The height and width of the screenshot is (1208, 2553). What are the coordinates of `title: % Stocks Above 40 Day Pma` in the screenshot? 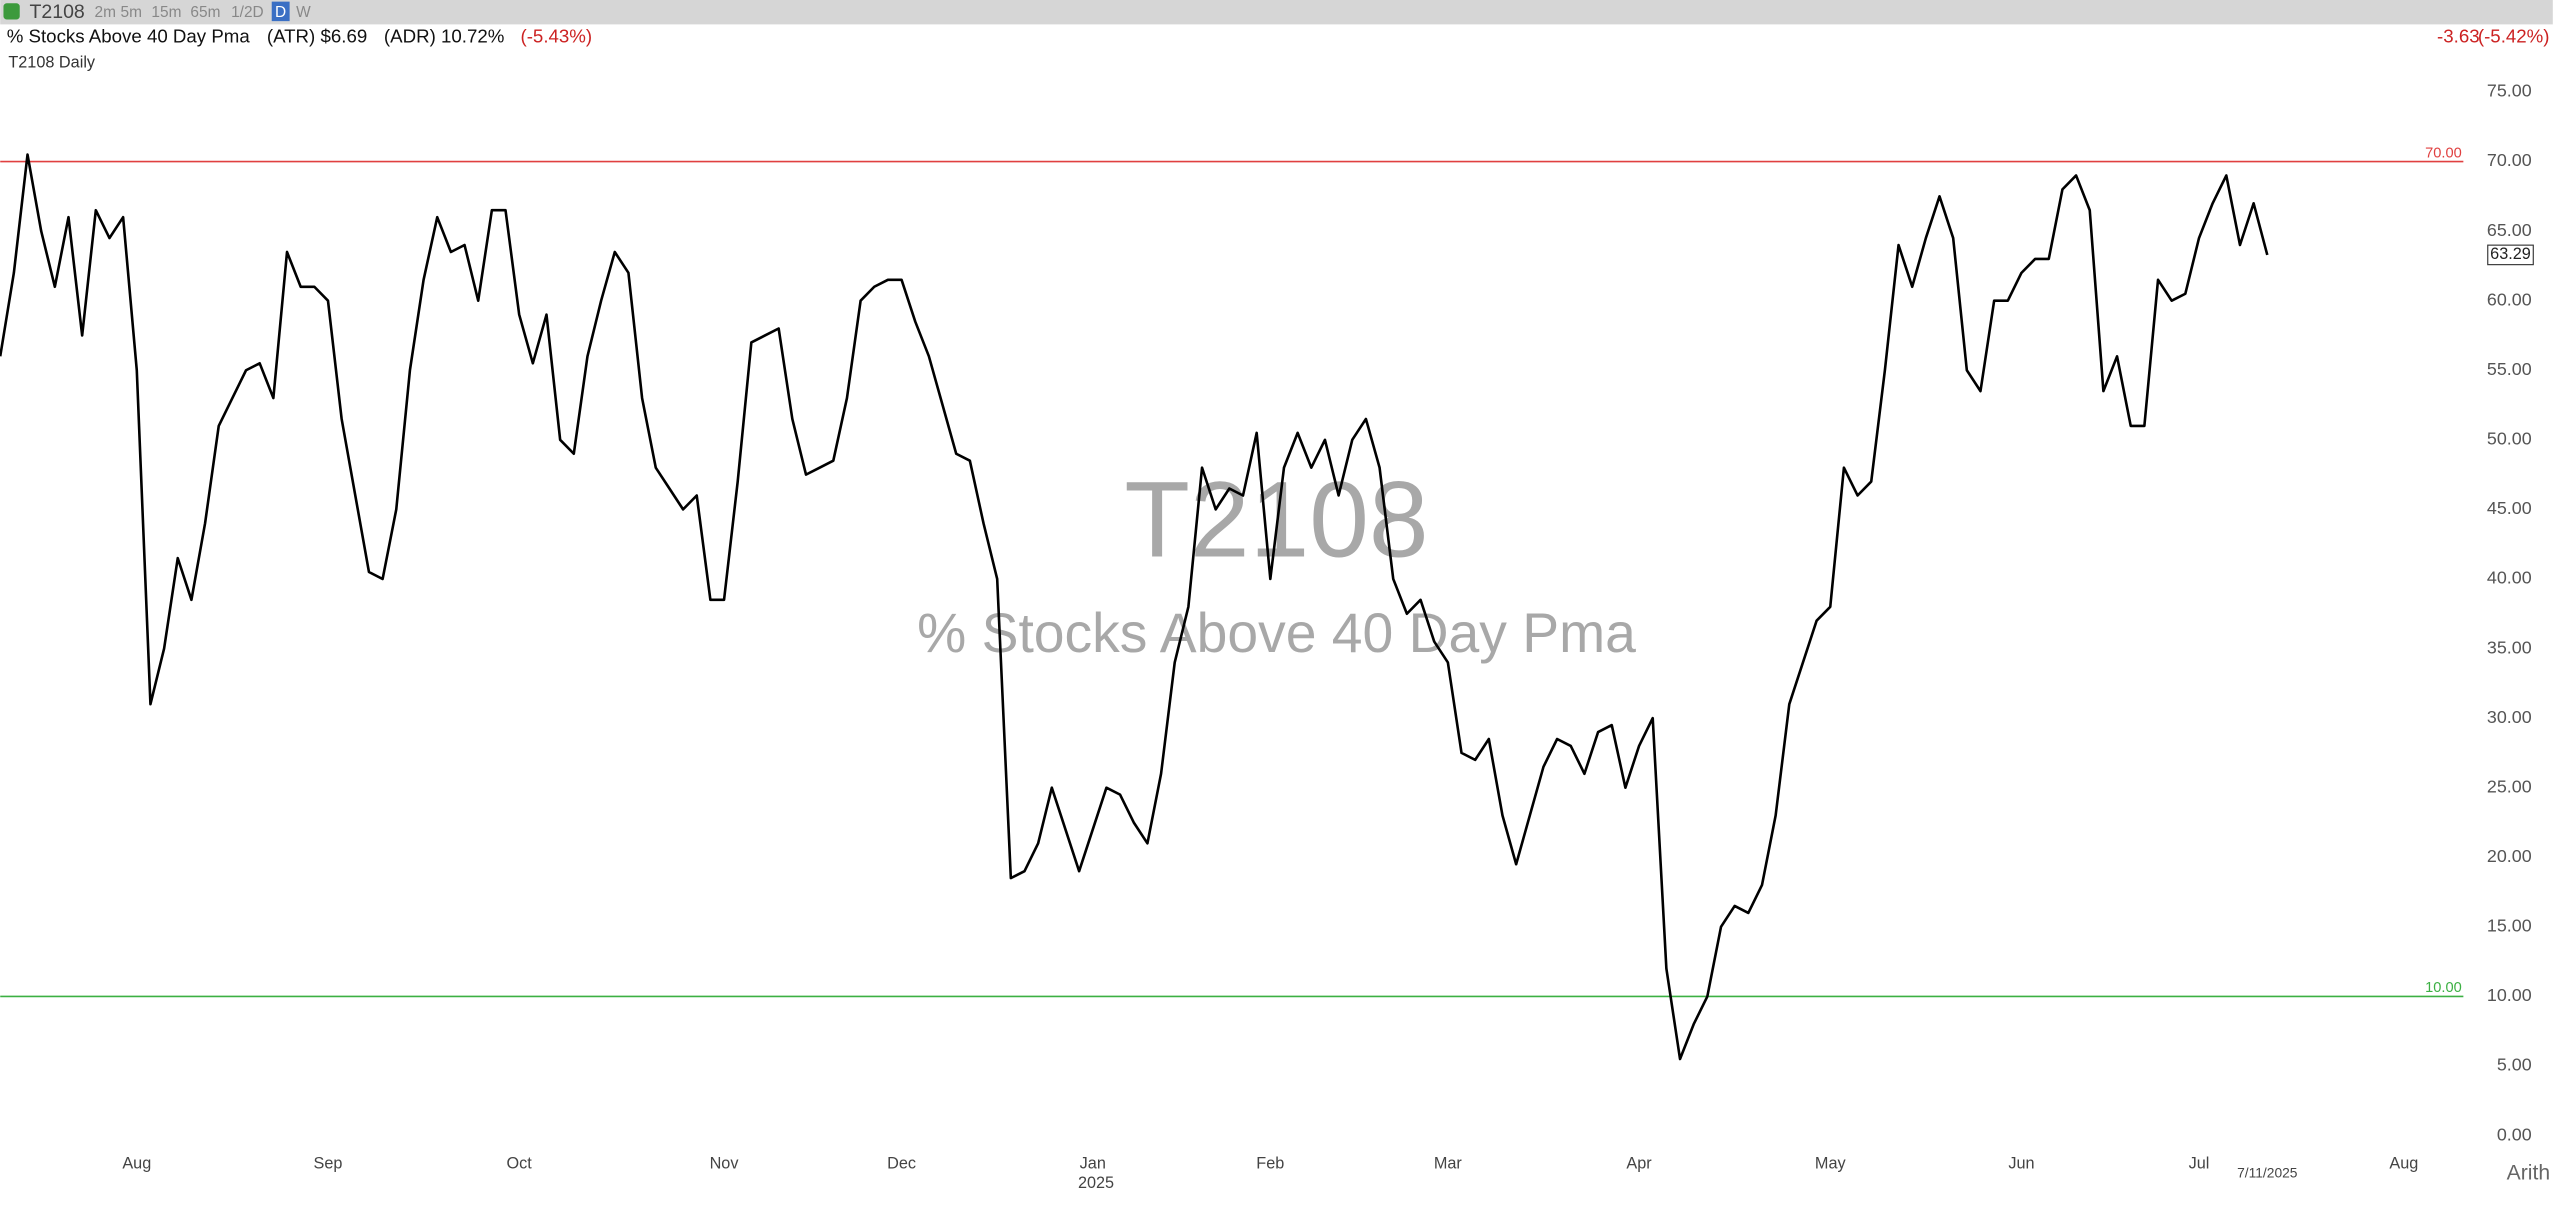 It's located at (129, 35).